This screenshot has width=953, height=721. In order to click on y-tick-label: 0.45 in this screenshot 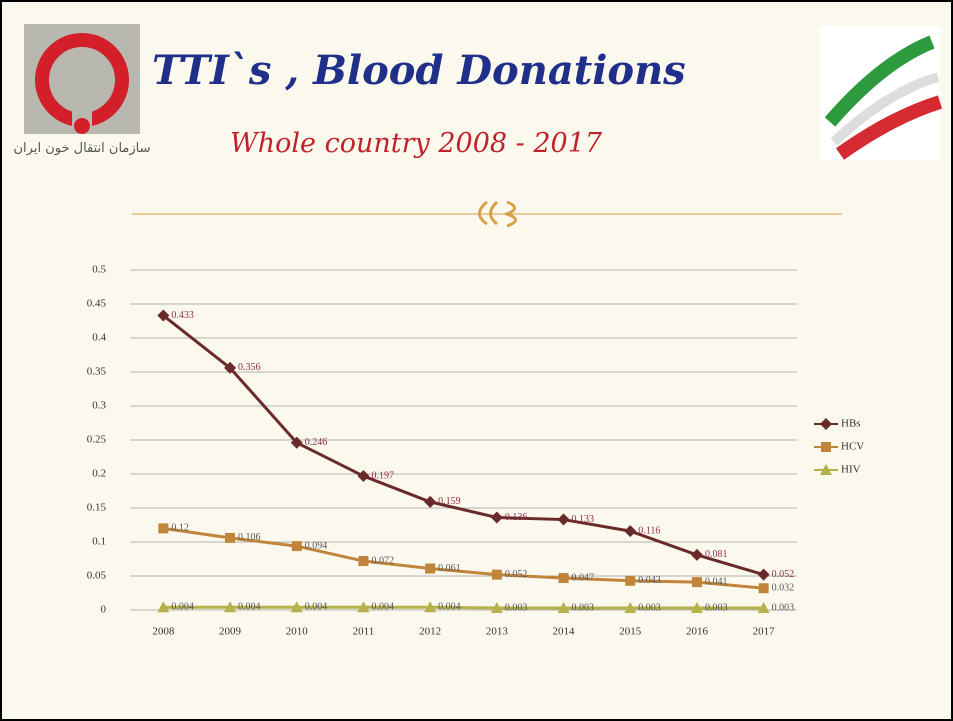, I will do `click(97, 304)`.